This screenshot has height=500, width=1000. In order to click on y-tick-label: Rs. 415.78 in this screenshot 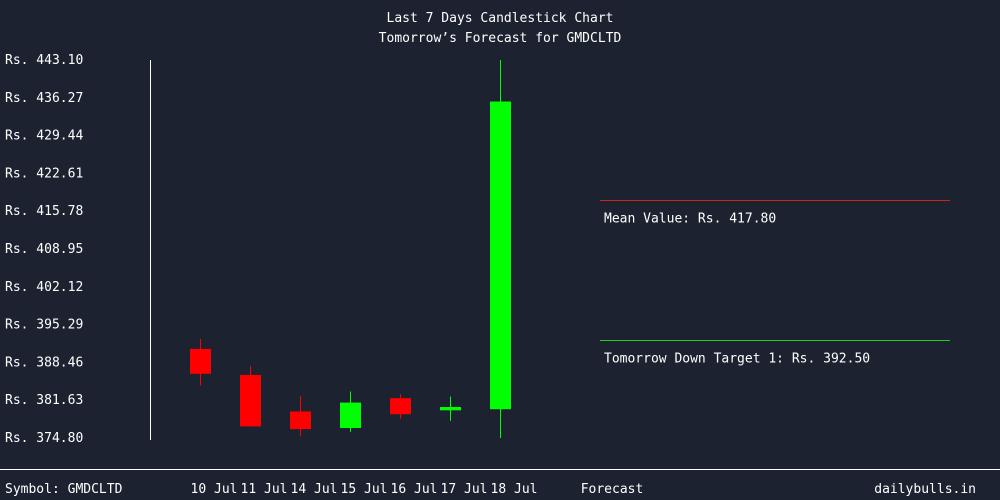, I will do `click(44, 211)`.